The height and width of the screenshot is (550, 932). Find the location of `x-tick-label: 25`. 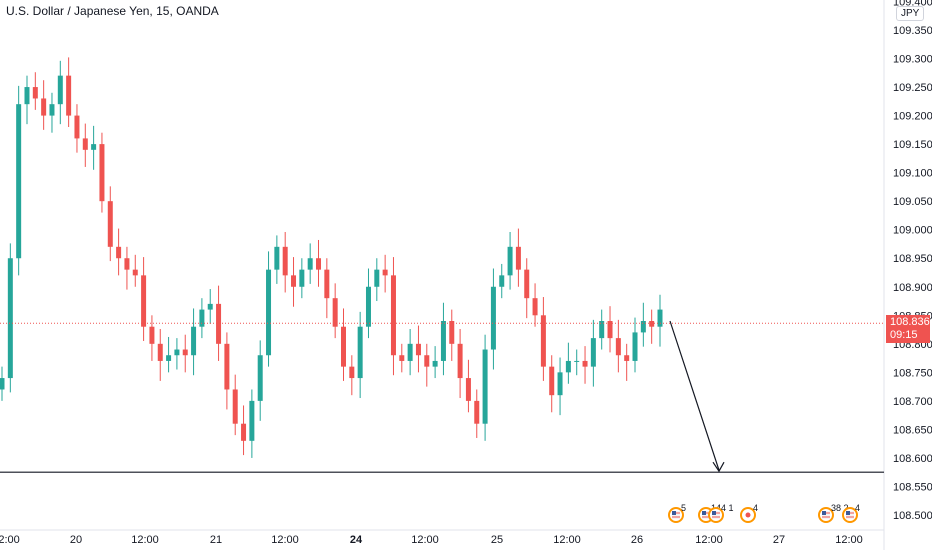

x-tick-label: 25 is located at coordinates (497, 540).